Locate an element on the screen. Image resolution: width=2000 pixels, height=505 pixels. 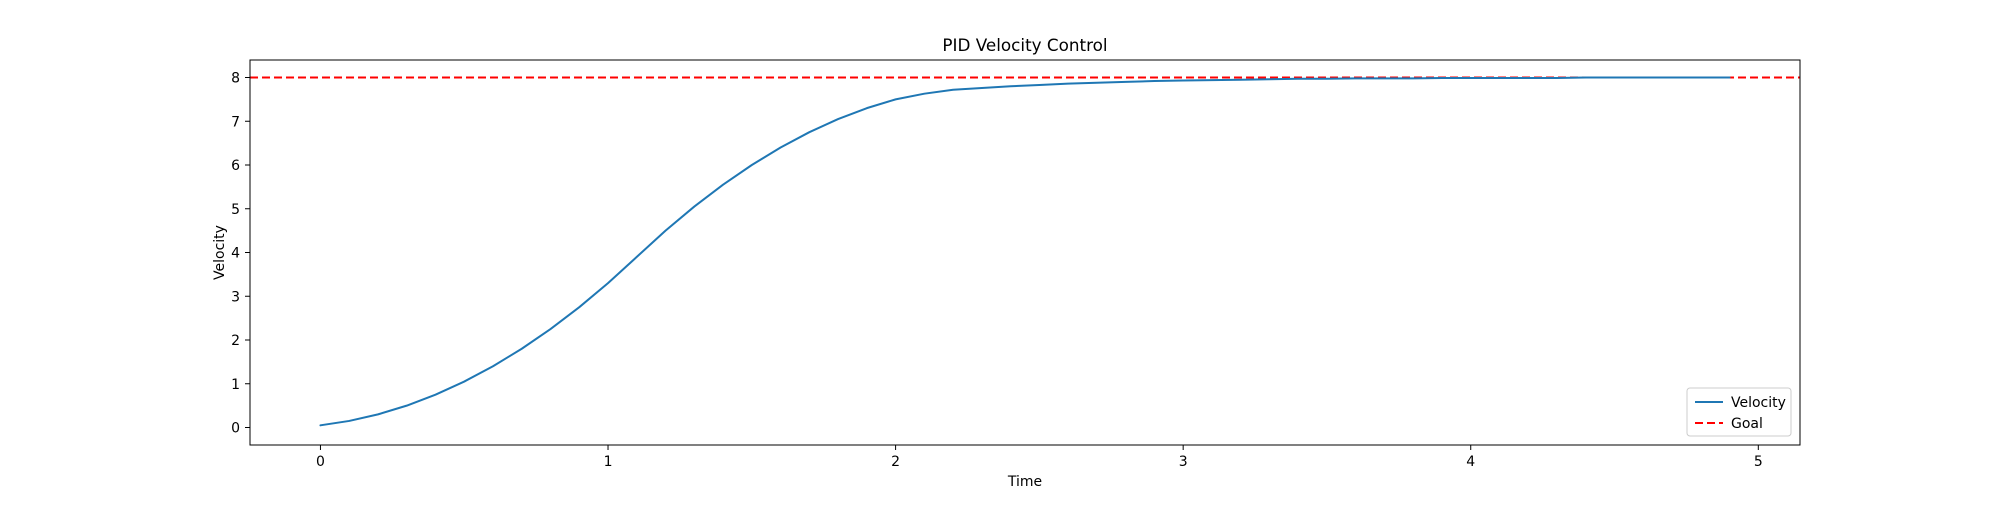
x-axis-ticks: 0 1 2 3 4 5 is located at coordinates (1039, 457).